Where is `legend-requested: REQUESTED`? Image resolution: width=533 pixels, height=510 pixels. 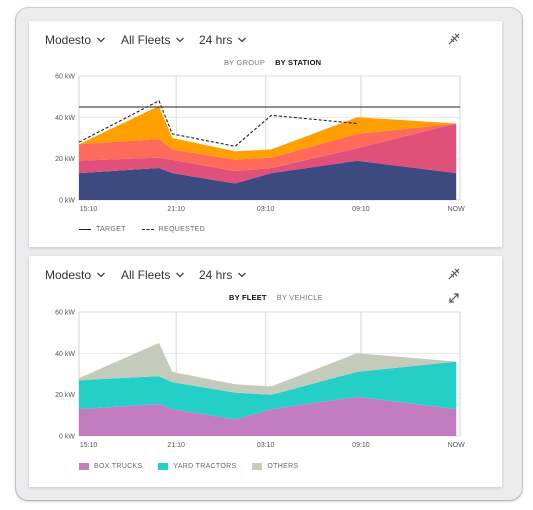
legend-requested: REQUESTED is located at coordinates (173, 229).